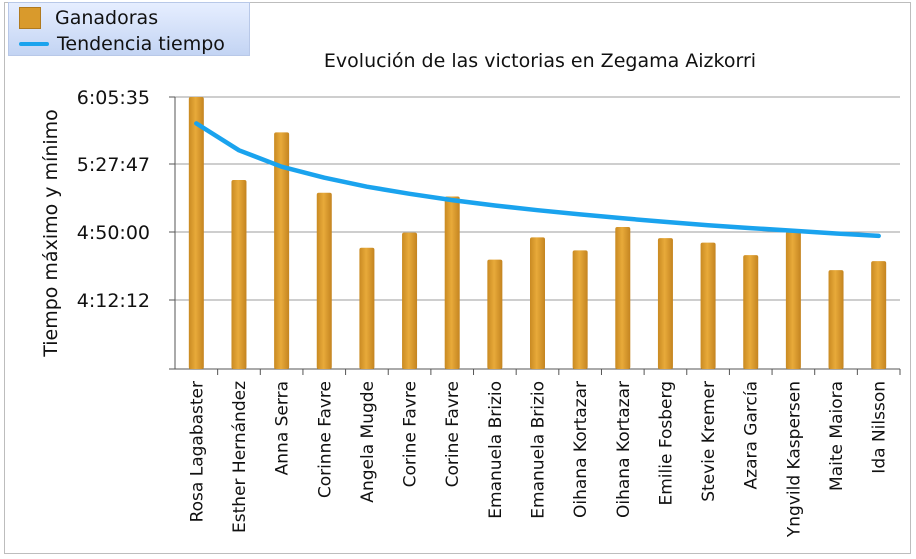 The image size is (916, 559). Describe the element at coordinates (624, 449) in the screenshot. I see `x-tick-label-10: Oihana Kortazar` at that location.